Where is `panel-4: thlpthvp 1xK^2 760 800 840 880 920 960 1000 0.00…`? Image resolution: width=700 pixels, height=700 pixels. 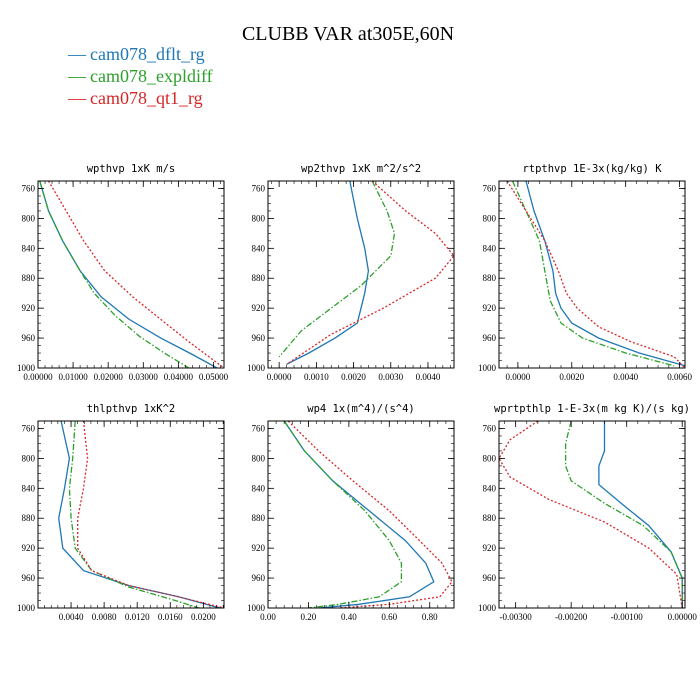
panel-4: thlpthvp 1xK^2 760 800 840 880 920 960 1000 0.00… is located at coordinates (121, 512).